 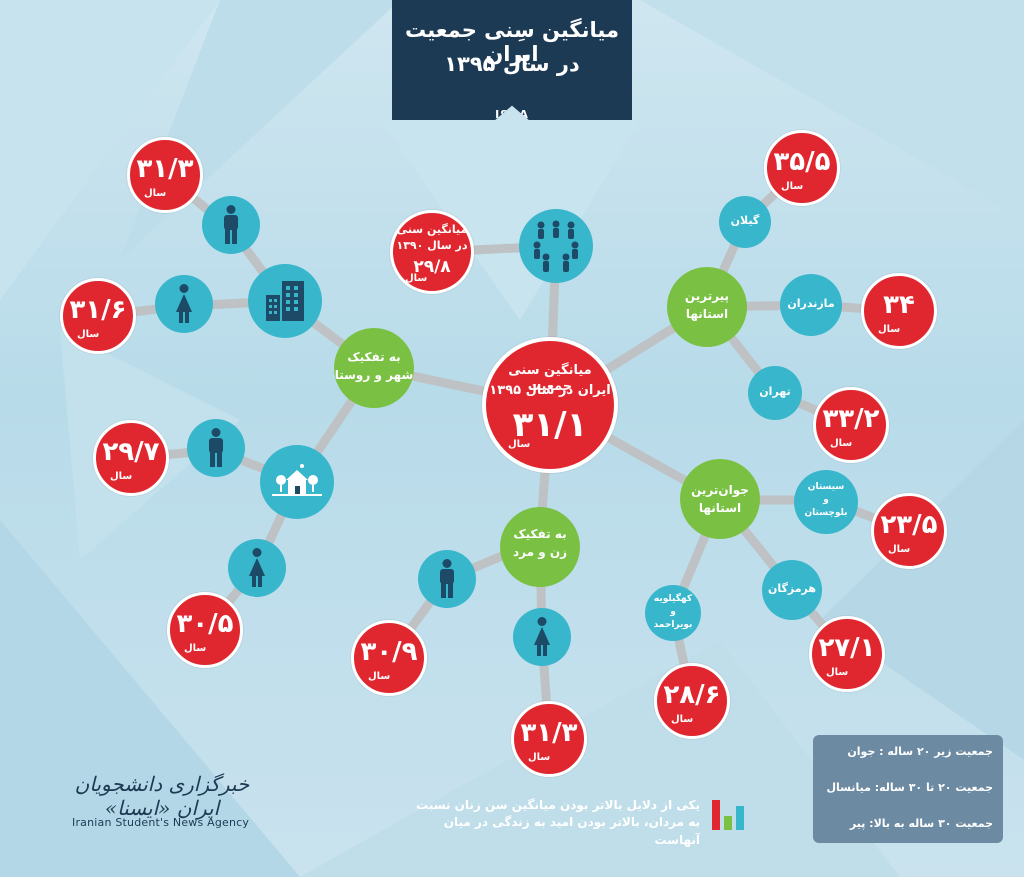 What do you see at coordinates (162, 796) in the screenshot?
I see `logo-text-fa: خبرگزاری دانشجویان ایران «ایسنا»` at bounding box center [162, 796].